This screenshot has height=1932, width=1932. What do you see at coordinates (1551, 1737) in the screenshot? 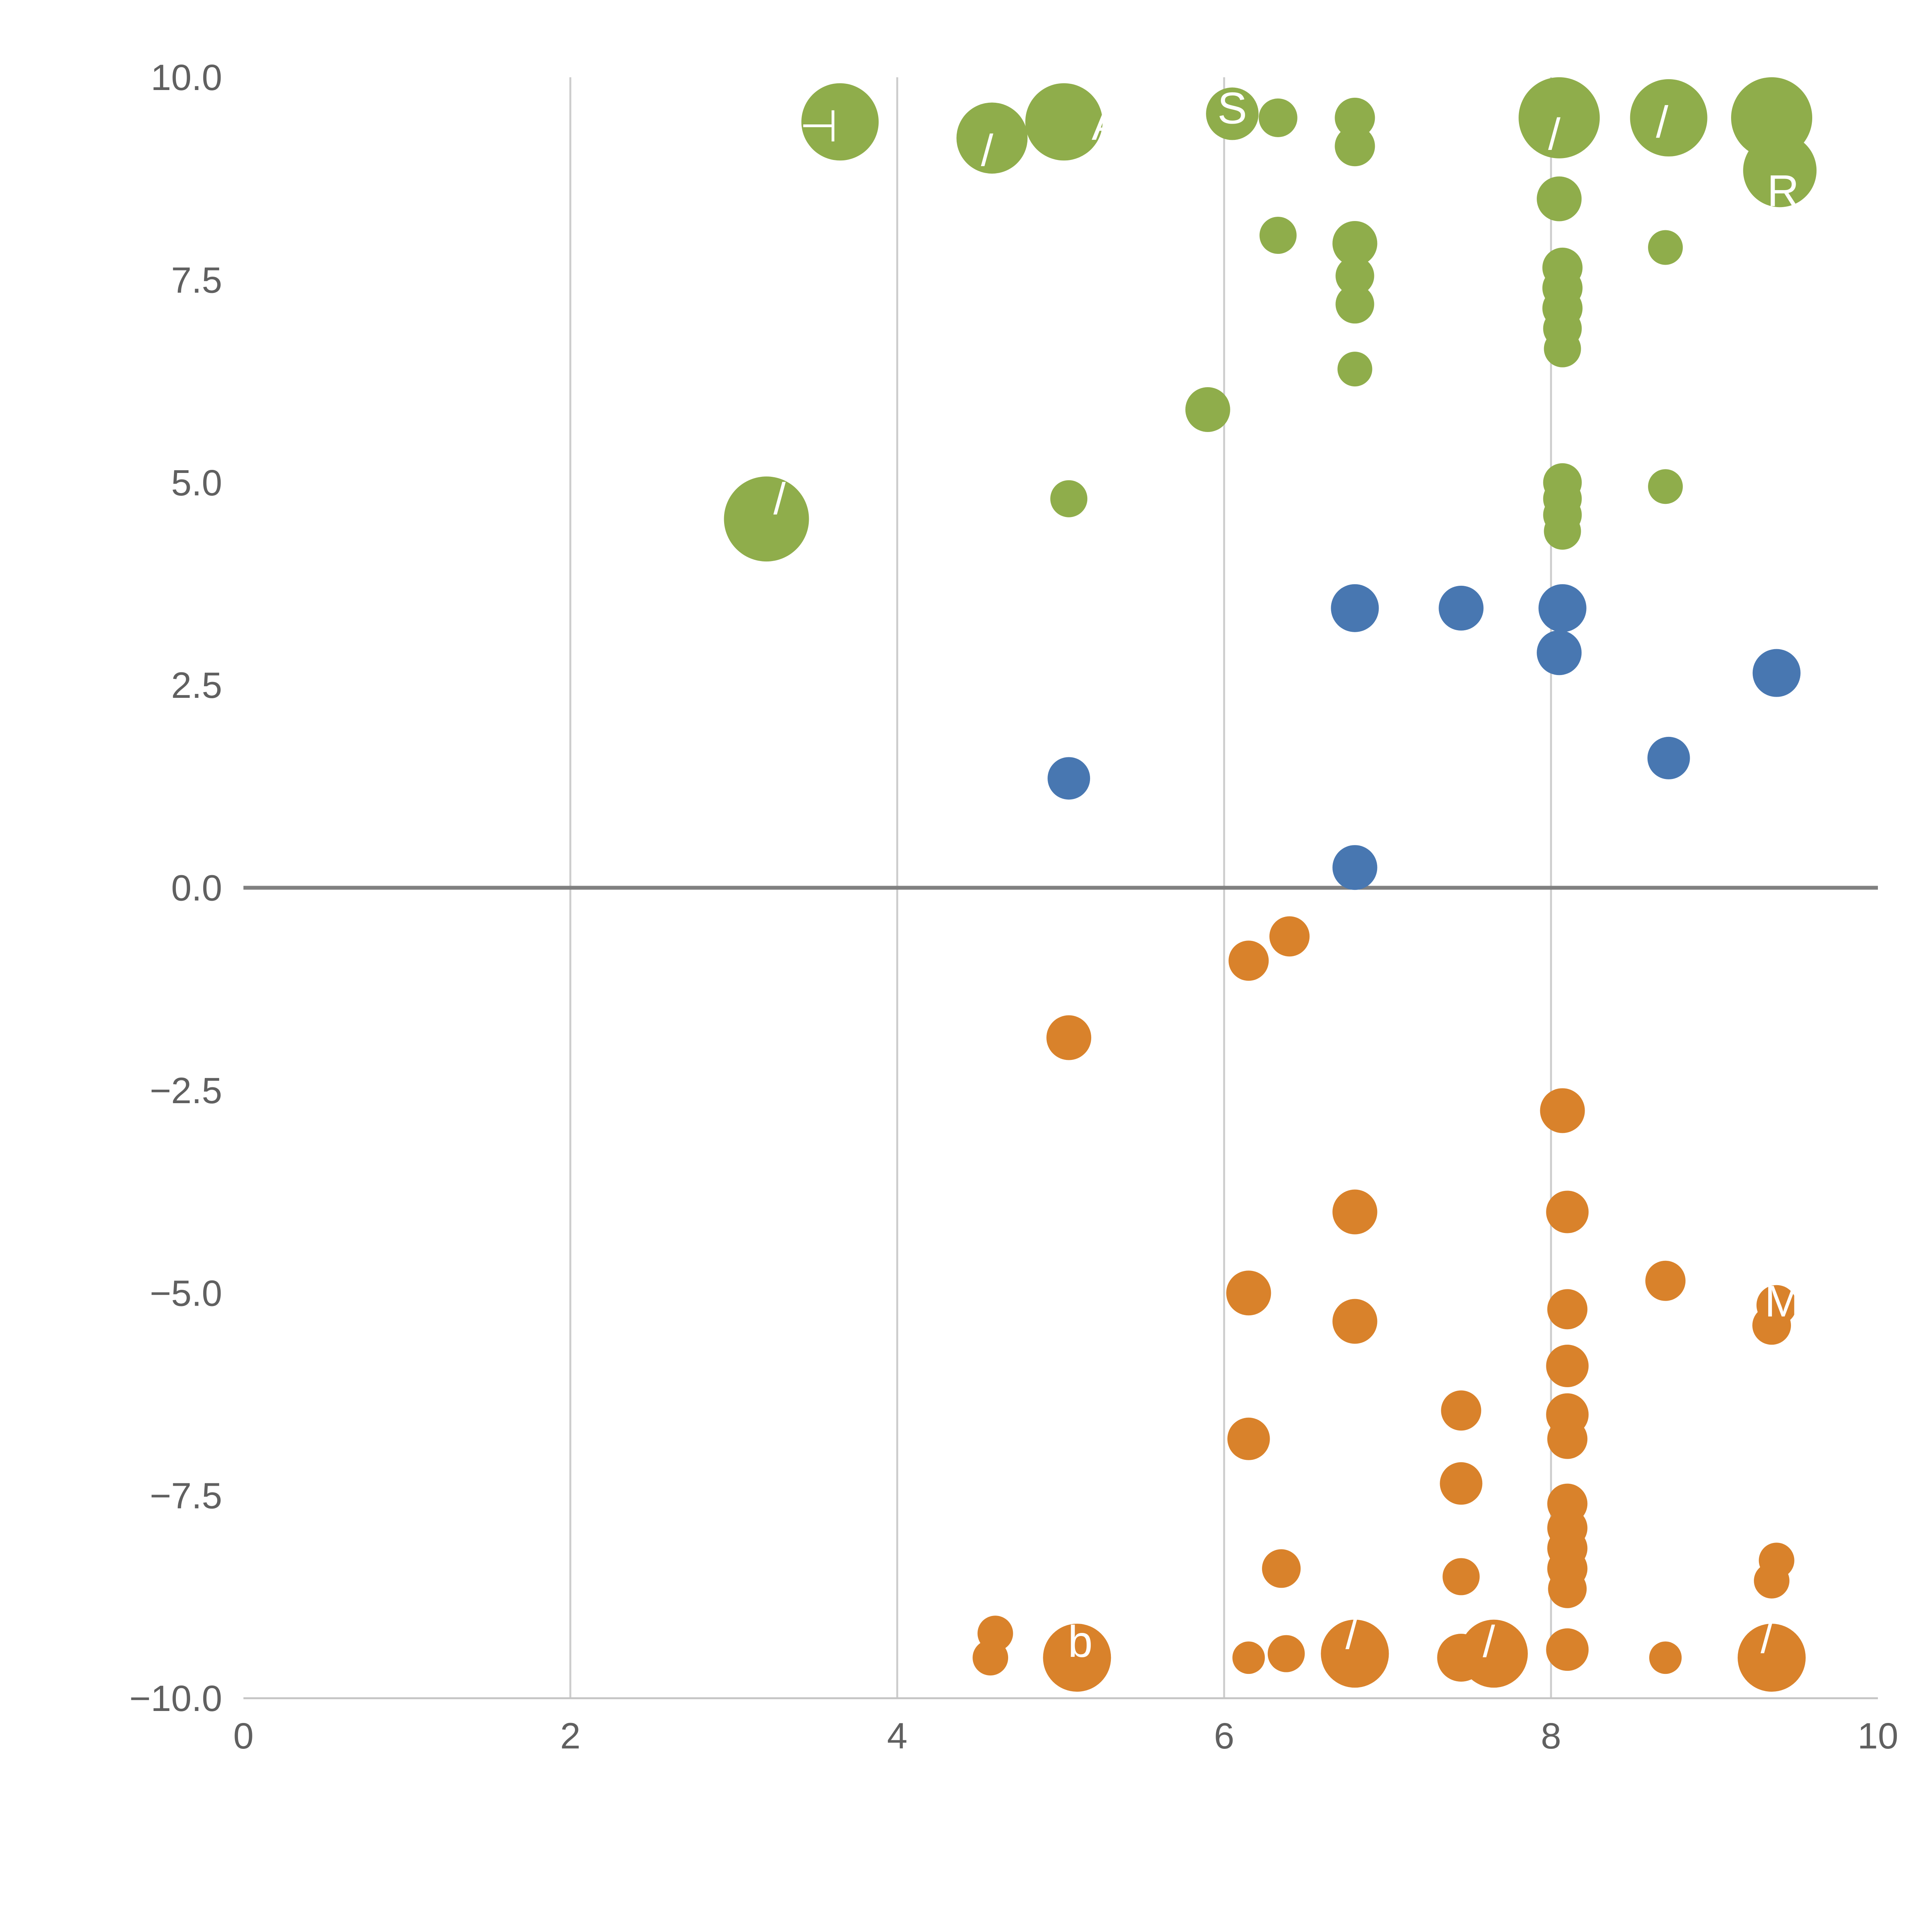
I see `x-tick-label: 8` at bounding box center [1551, 1737].